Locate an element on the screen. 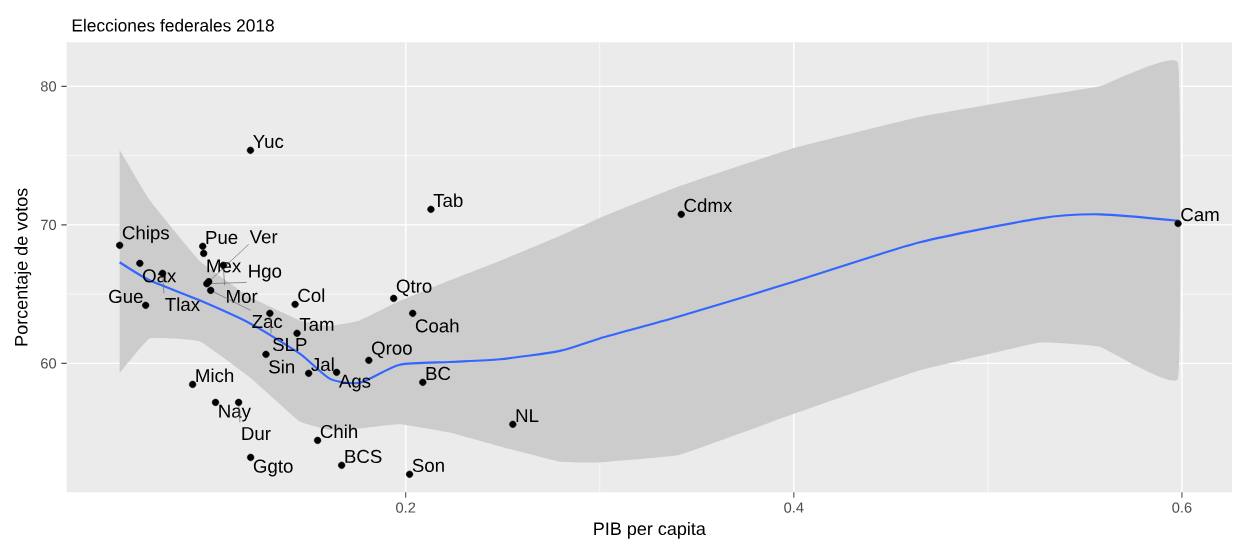  annotation: NL is located at coordinates (527, 416).